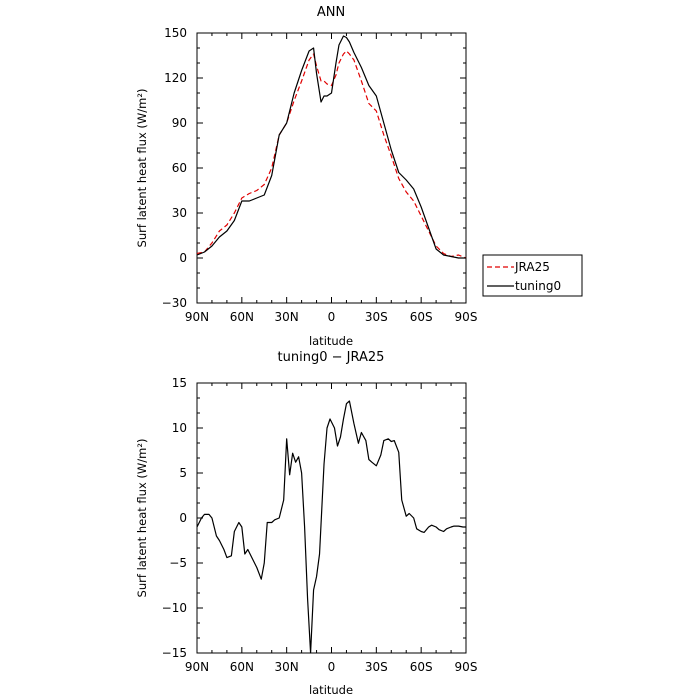  I want to click on y-tick-label: −5, so click(178, 563).